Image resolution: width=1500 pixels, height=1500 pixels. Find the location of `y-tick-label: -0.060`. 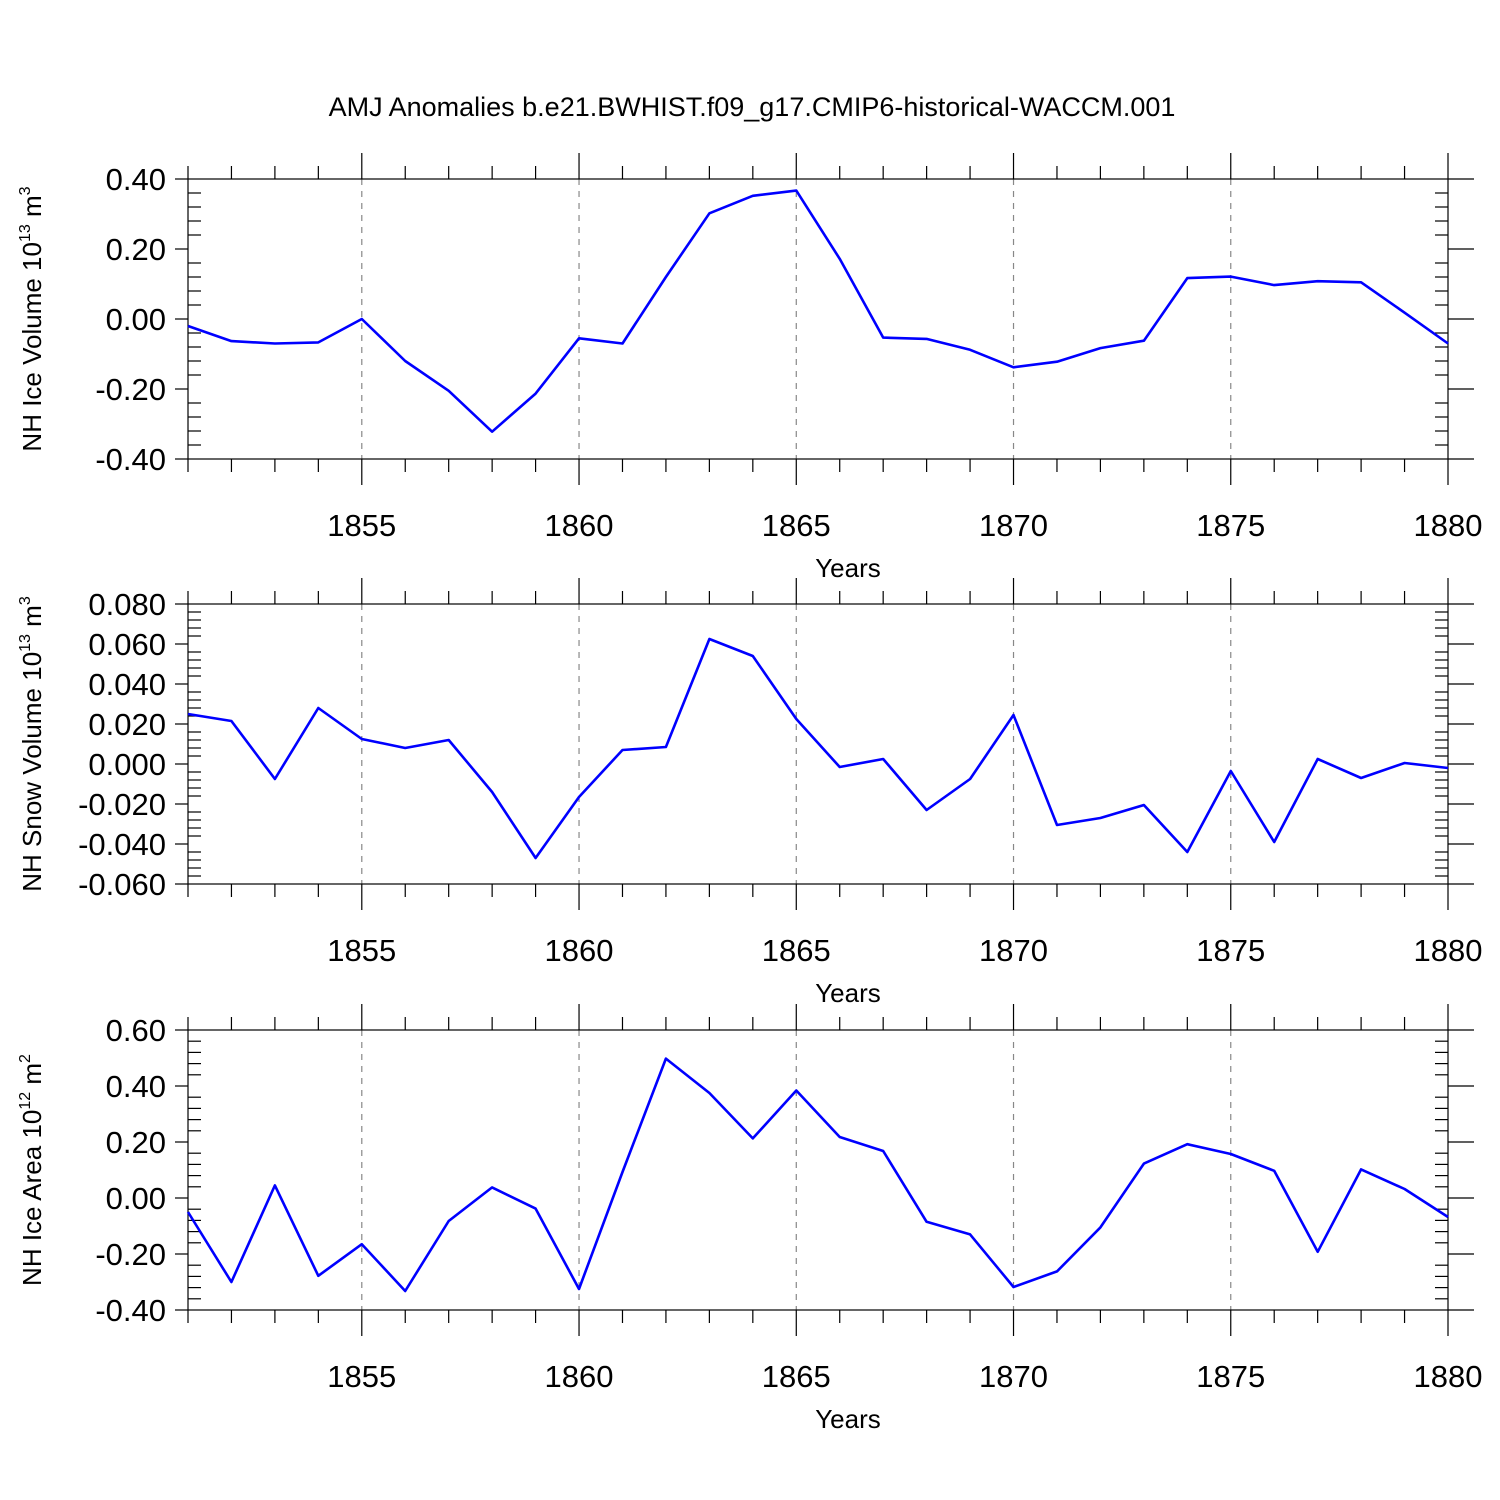

y-tick-label: -0.060 is located at coordinates (122, 884).